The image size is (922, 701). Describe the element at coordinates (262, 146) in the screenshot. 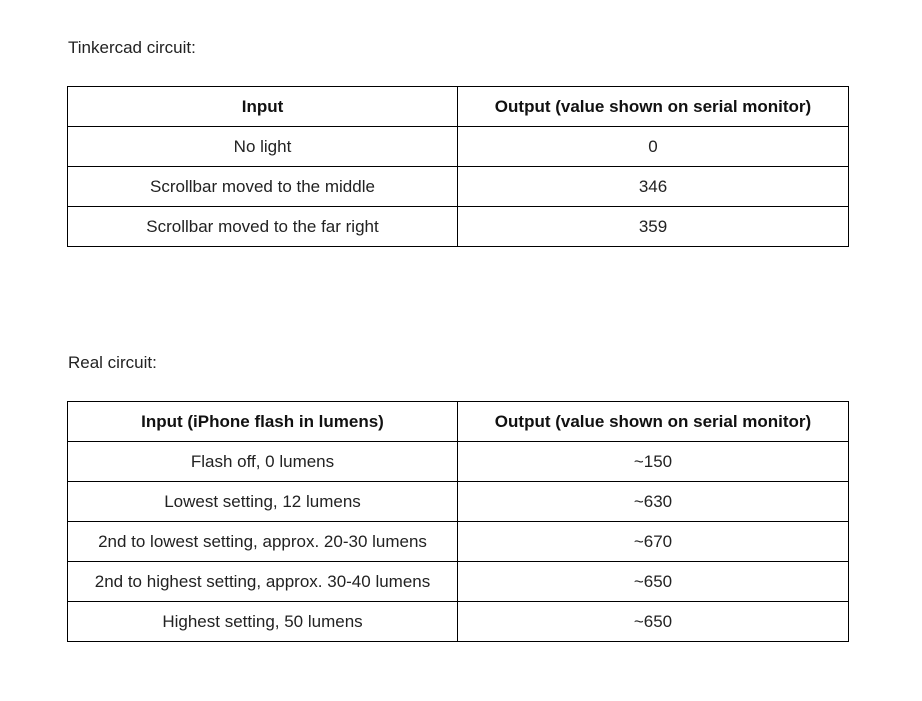

I see `input-cell: No light` at that location.